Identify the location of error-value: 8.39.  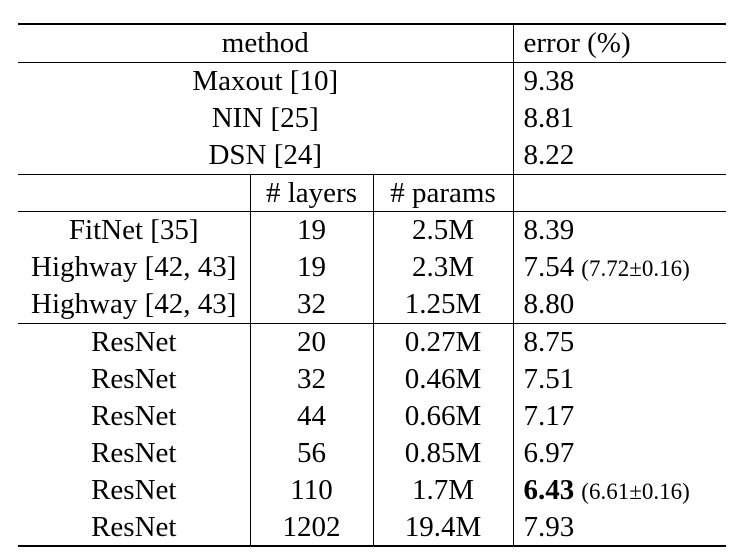
(549, 230).